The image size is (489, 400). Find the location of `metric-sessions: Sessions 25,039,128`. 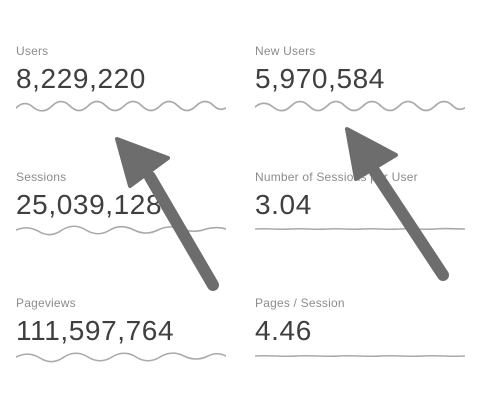

metric-sessions: Sessions 25,039,128 is located at coordinates (121, 215).